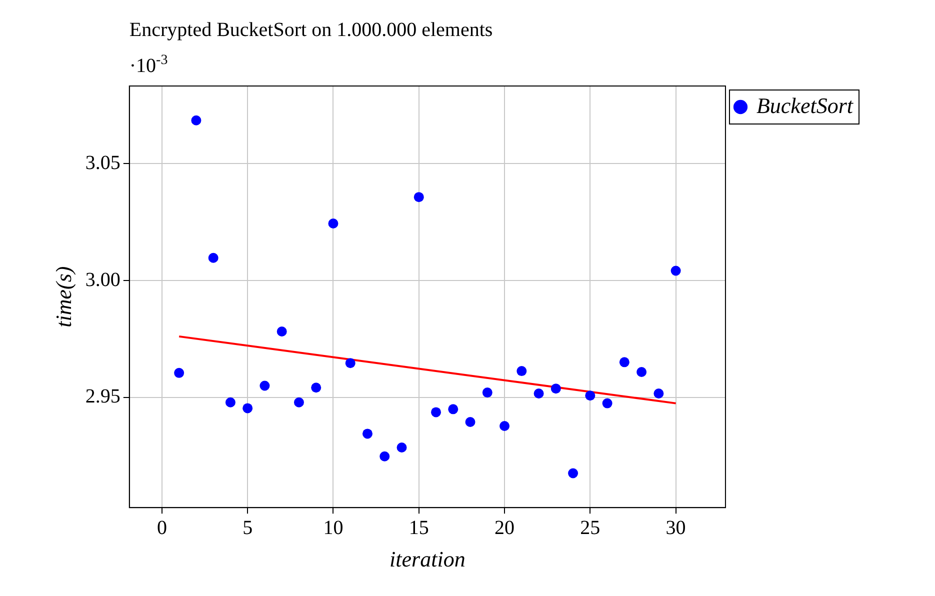 This screenshot has height=596, width=935. Describe the element at coordinates (102, 397) in the screenshot. I see `y-tick-label: 2.95` at that location.